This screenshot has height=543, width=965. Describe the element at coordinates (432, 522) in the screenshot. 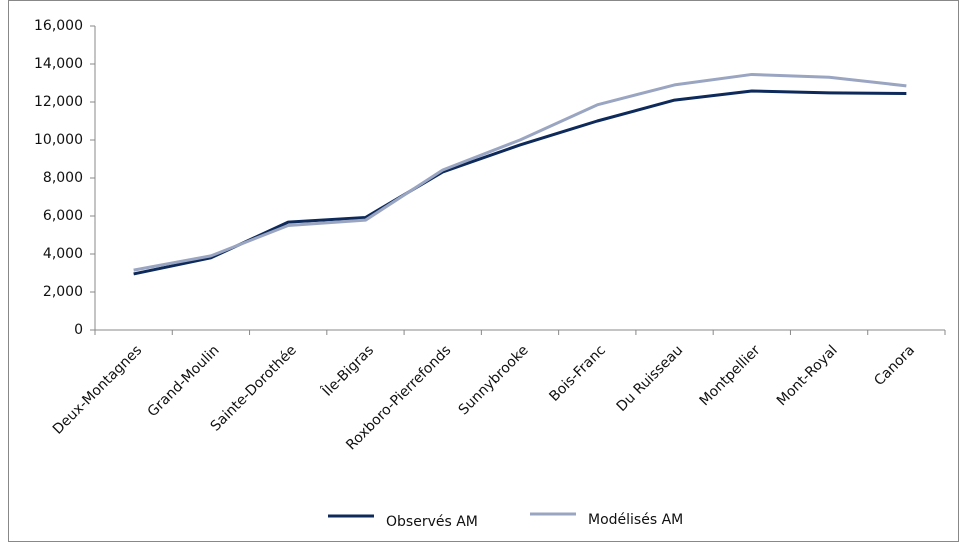

I see `legend-label: Observés AM` at that location.